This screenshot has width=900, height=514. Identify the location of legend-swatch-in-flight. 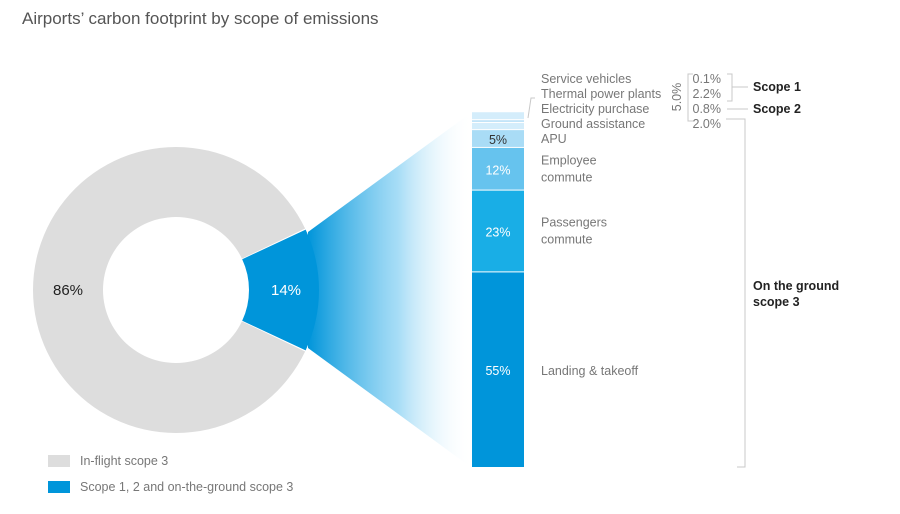
(59, 461).